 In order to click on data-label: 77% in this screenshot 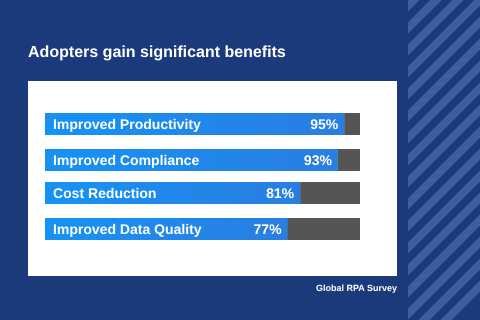, I will do `click(268, 228)`.